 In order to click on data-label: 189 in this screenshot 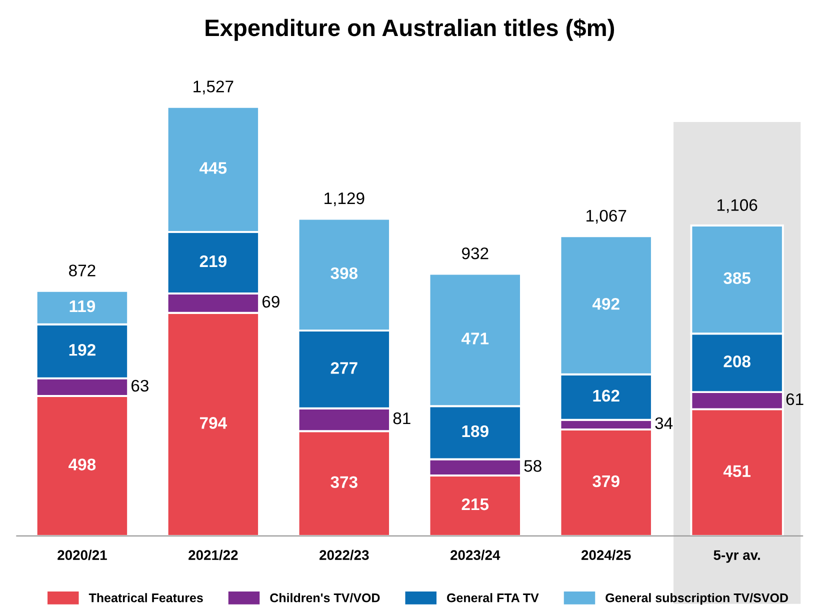, I will do `click(475, 431)`.